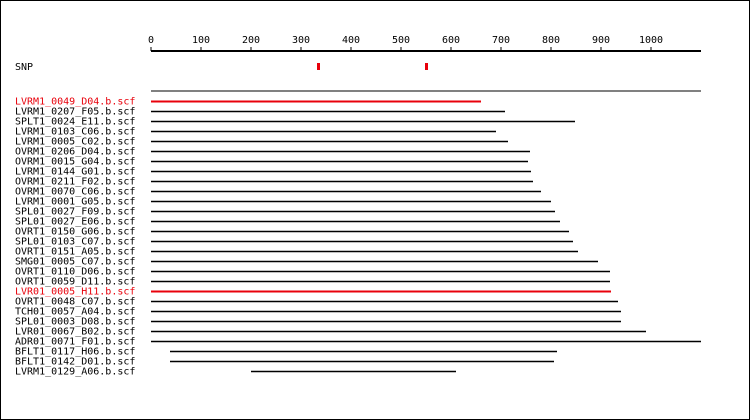  What do you see at coordinates (75, 182) in the screenshot?
I see `read-label: OVRM1_0211_F02.b.scf` at bounding box center [75, 182].